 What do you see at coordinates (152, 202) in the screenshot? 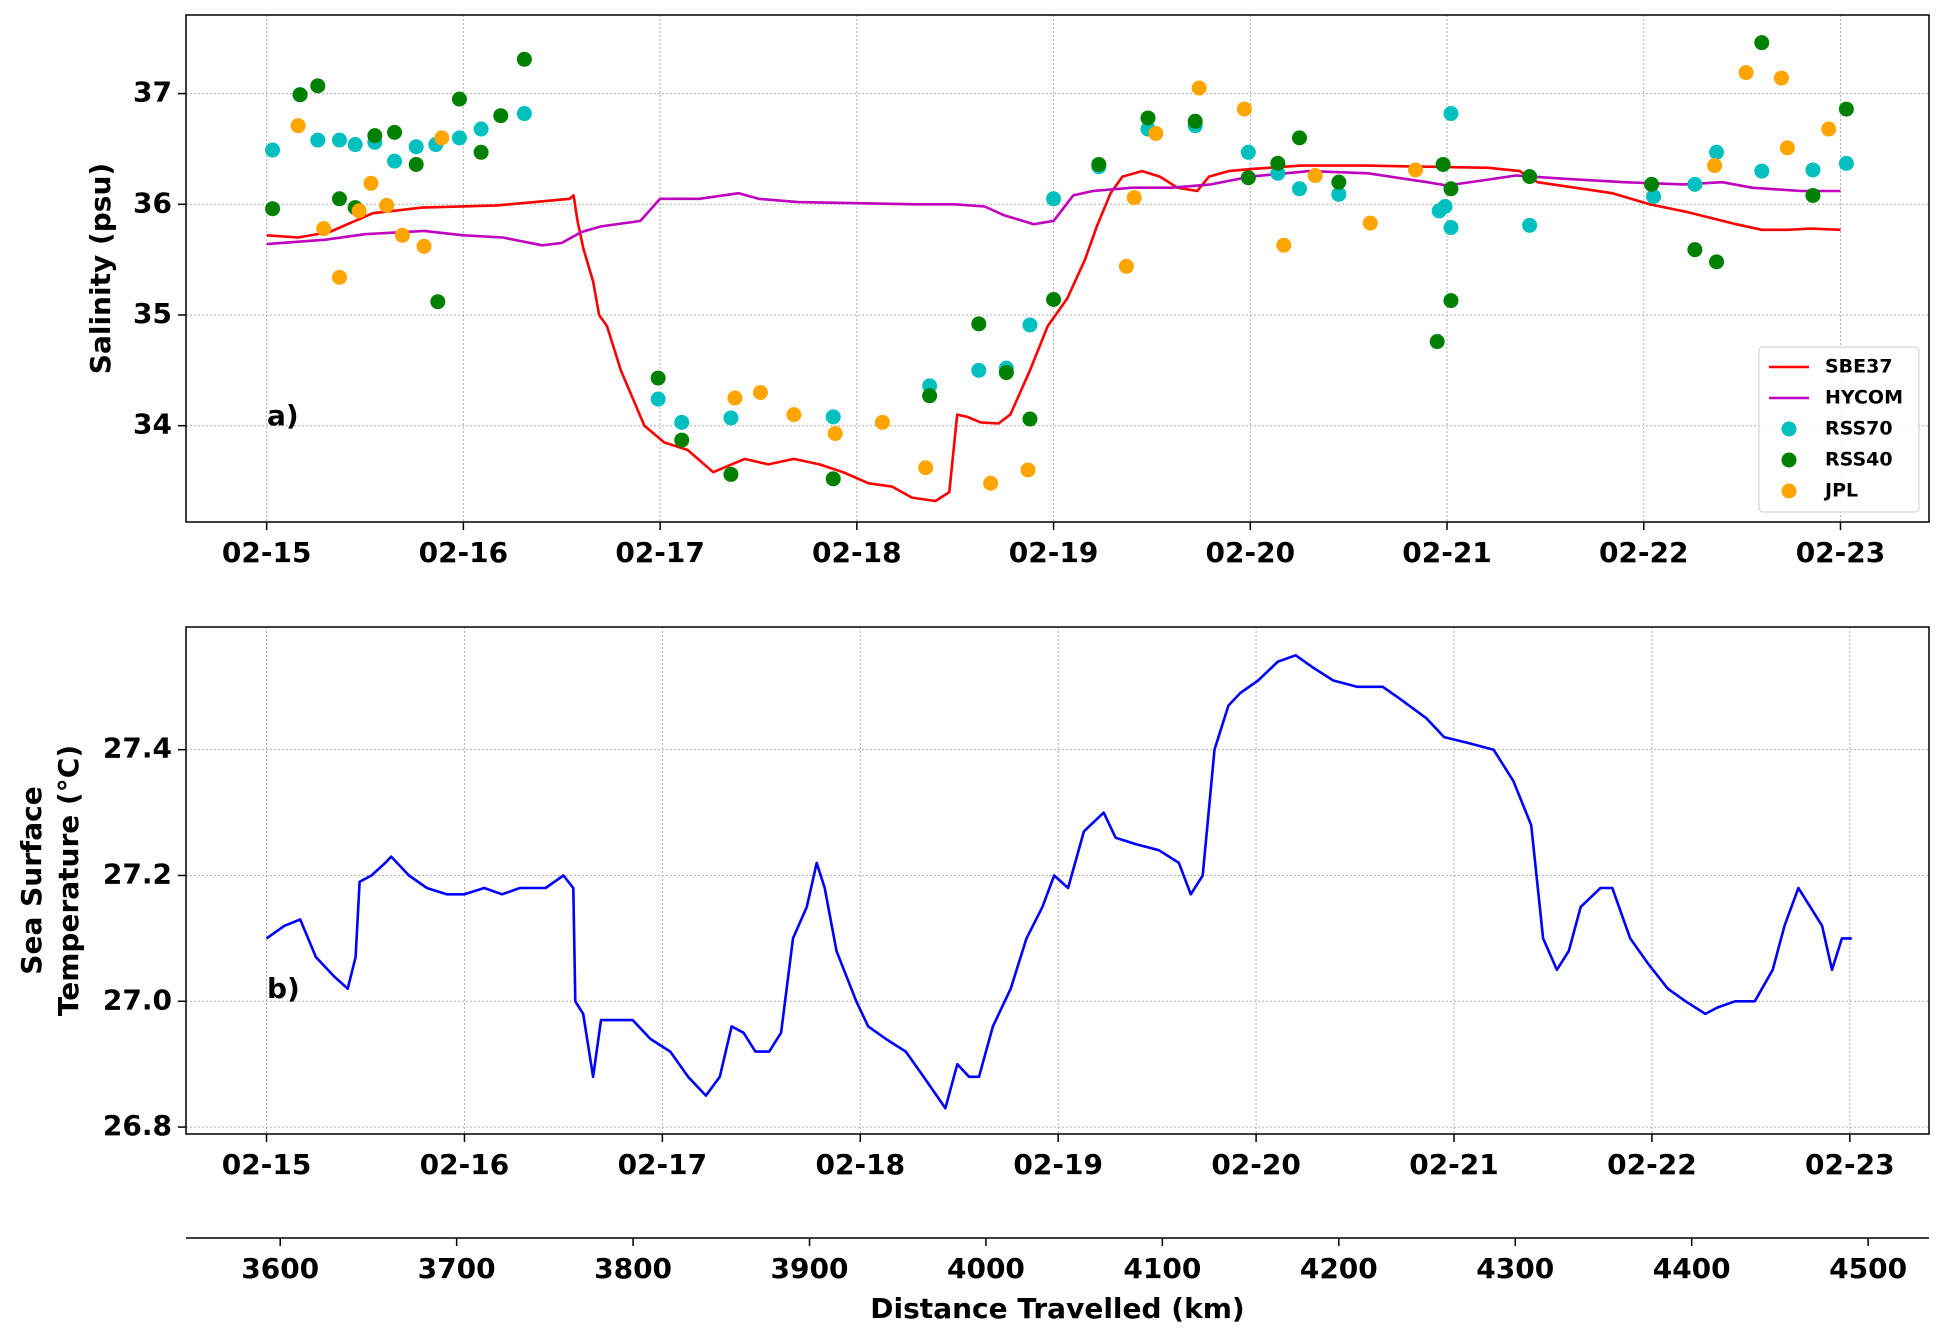
I see `y-tick-label: 36` at bounding box center [152, 202].